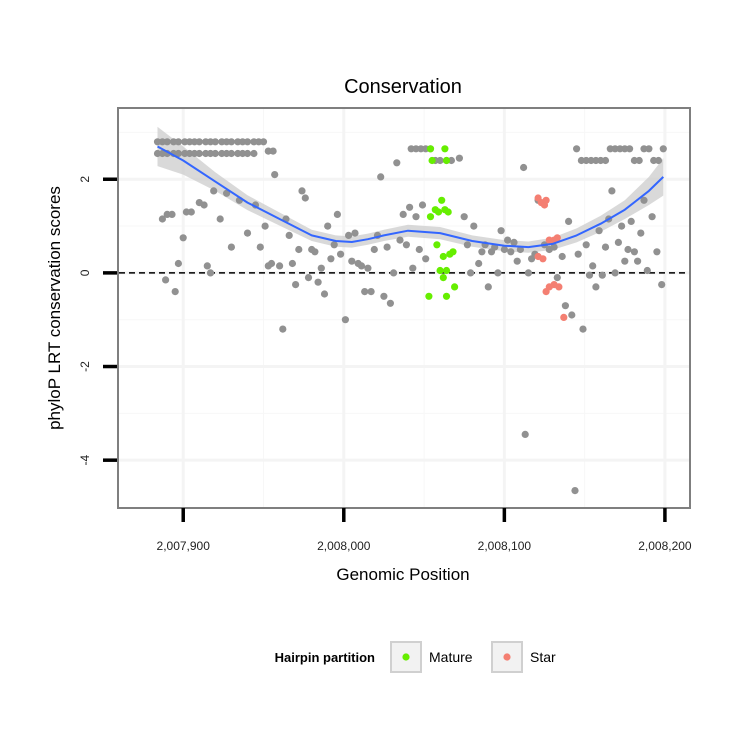 This screenshot has height=750, width=750. I want to click on smooth-line, so click(410, 197).